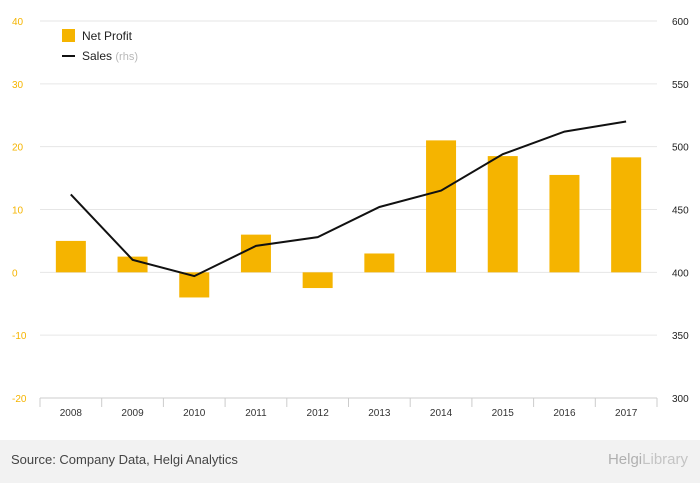  What do you see at coordinates (680, 22) in the screenshot?
I see `y-right-tick-label: 600` at bounding box center [680, 22].